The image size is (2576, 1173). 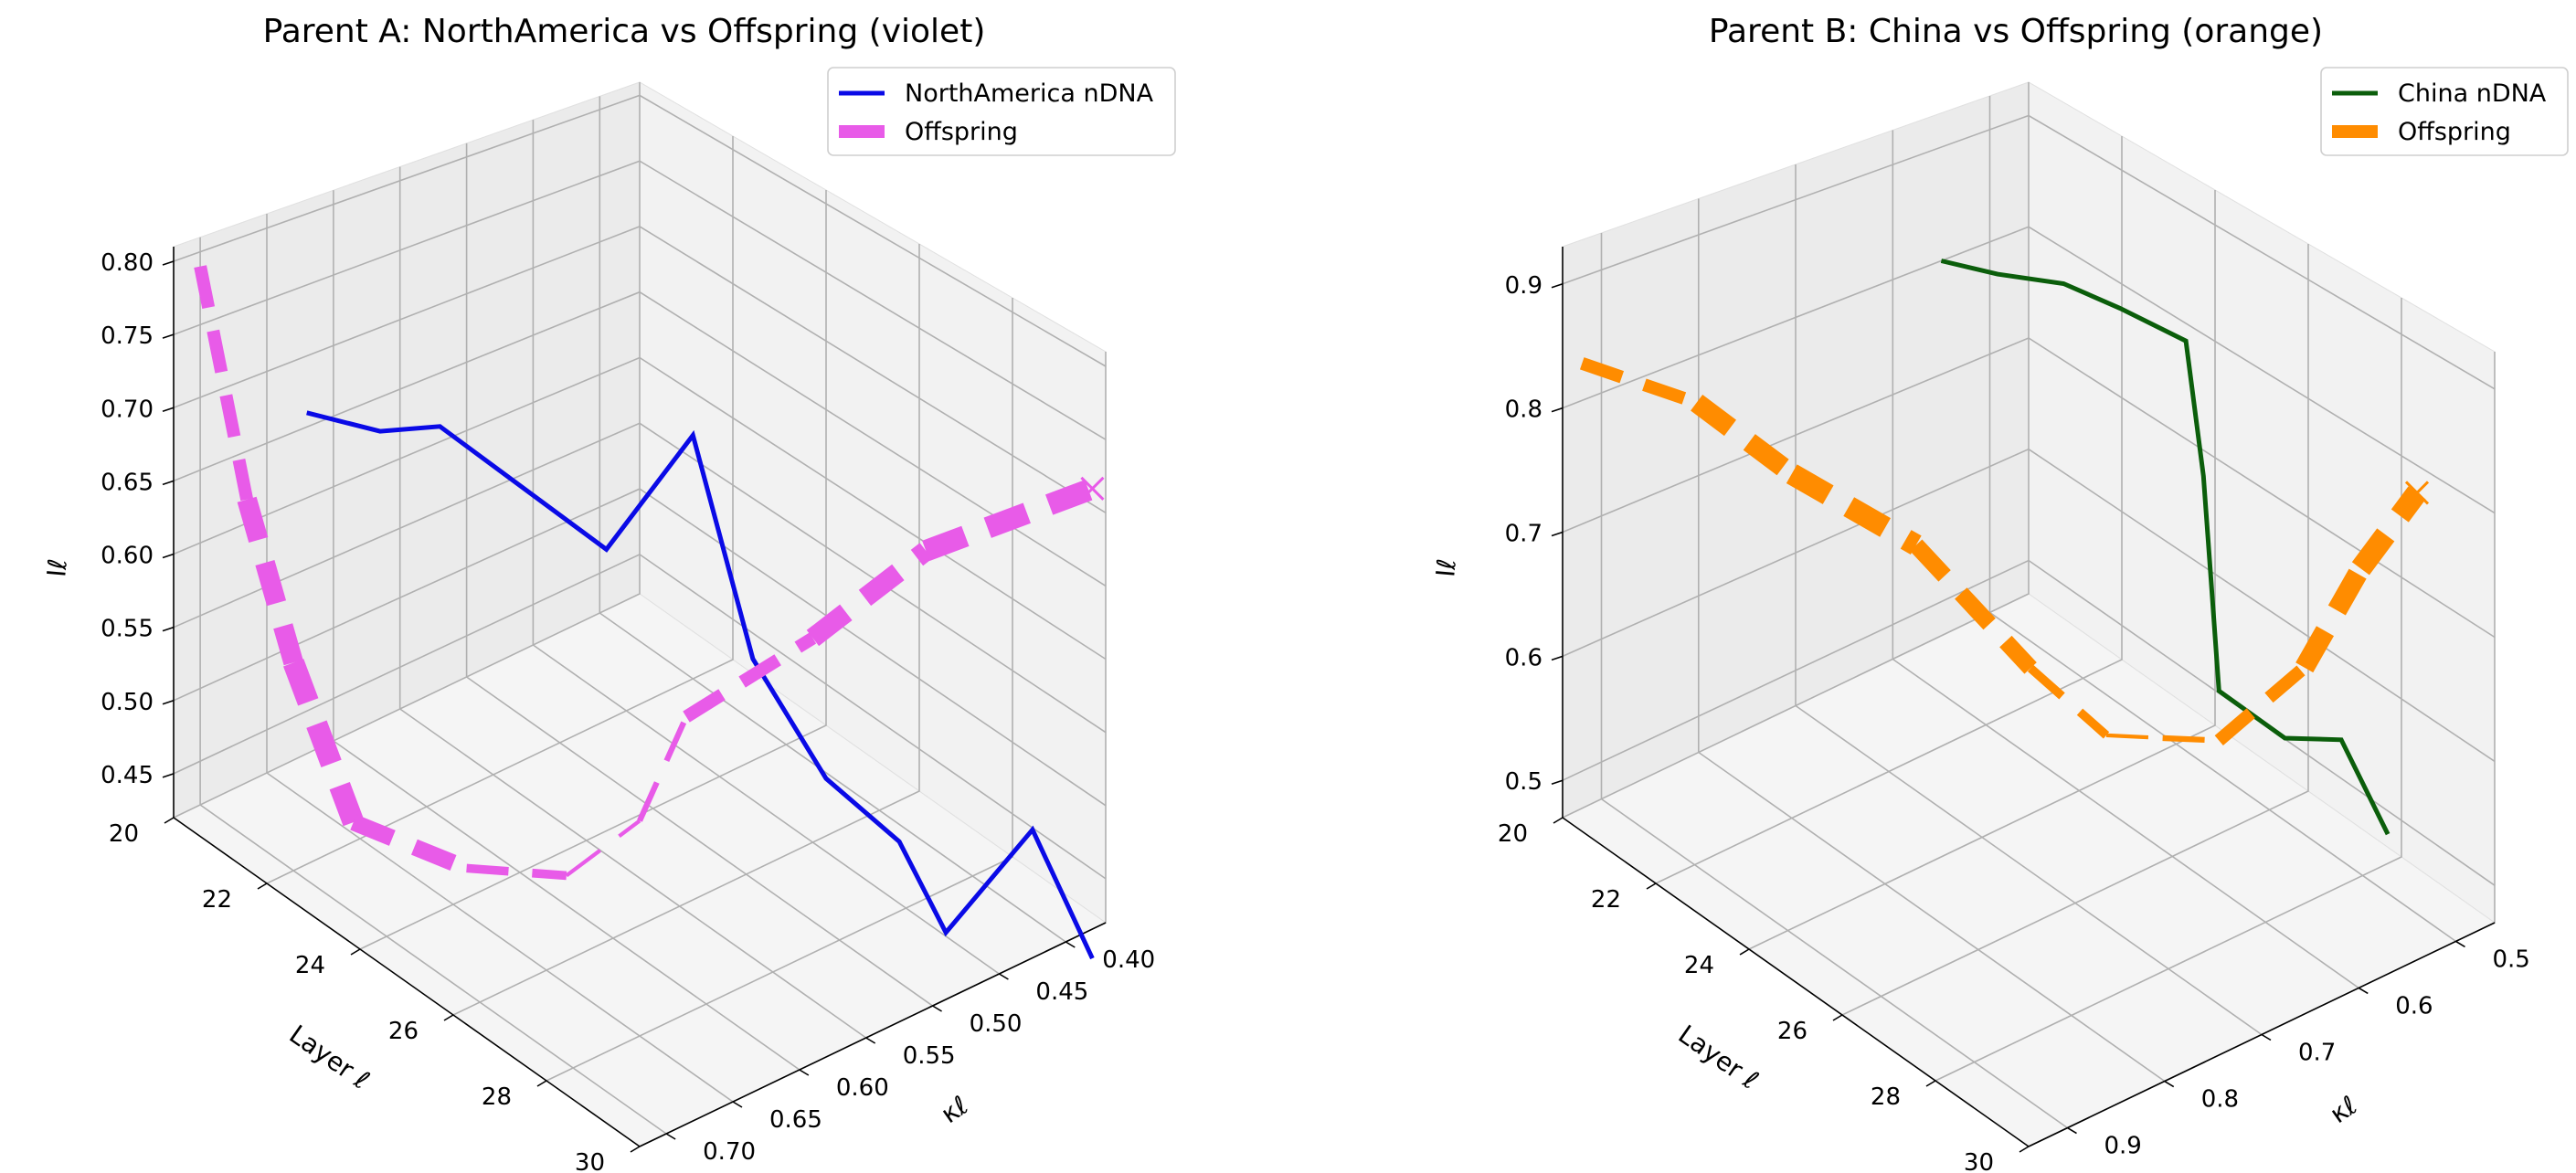 What do you see at coordinates (2454, 132) in the screenshot?
I see `legend-label: Offspring` at bounding box center [2454, 132].